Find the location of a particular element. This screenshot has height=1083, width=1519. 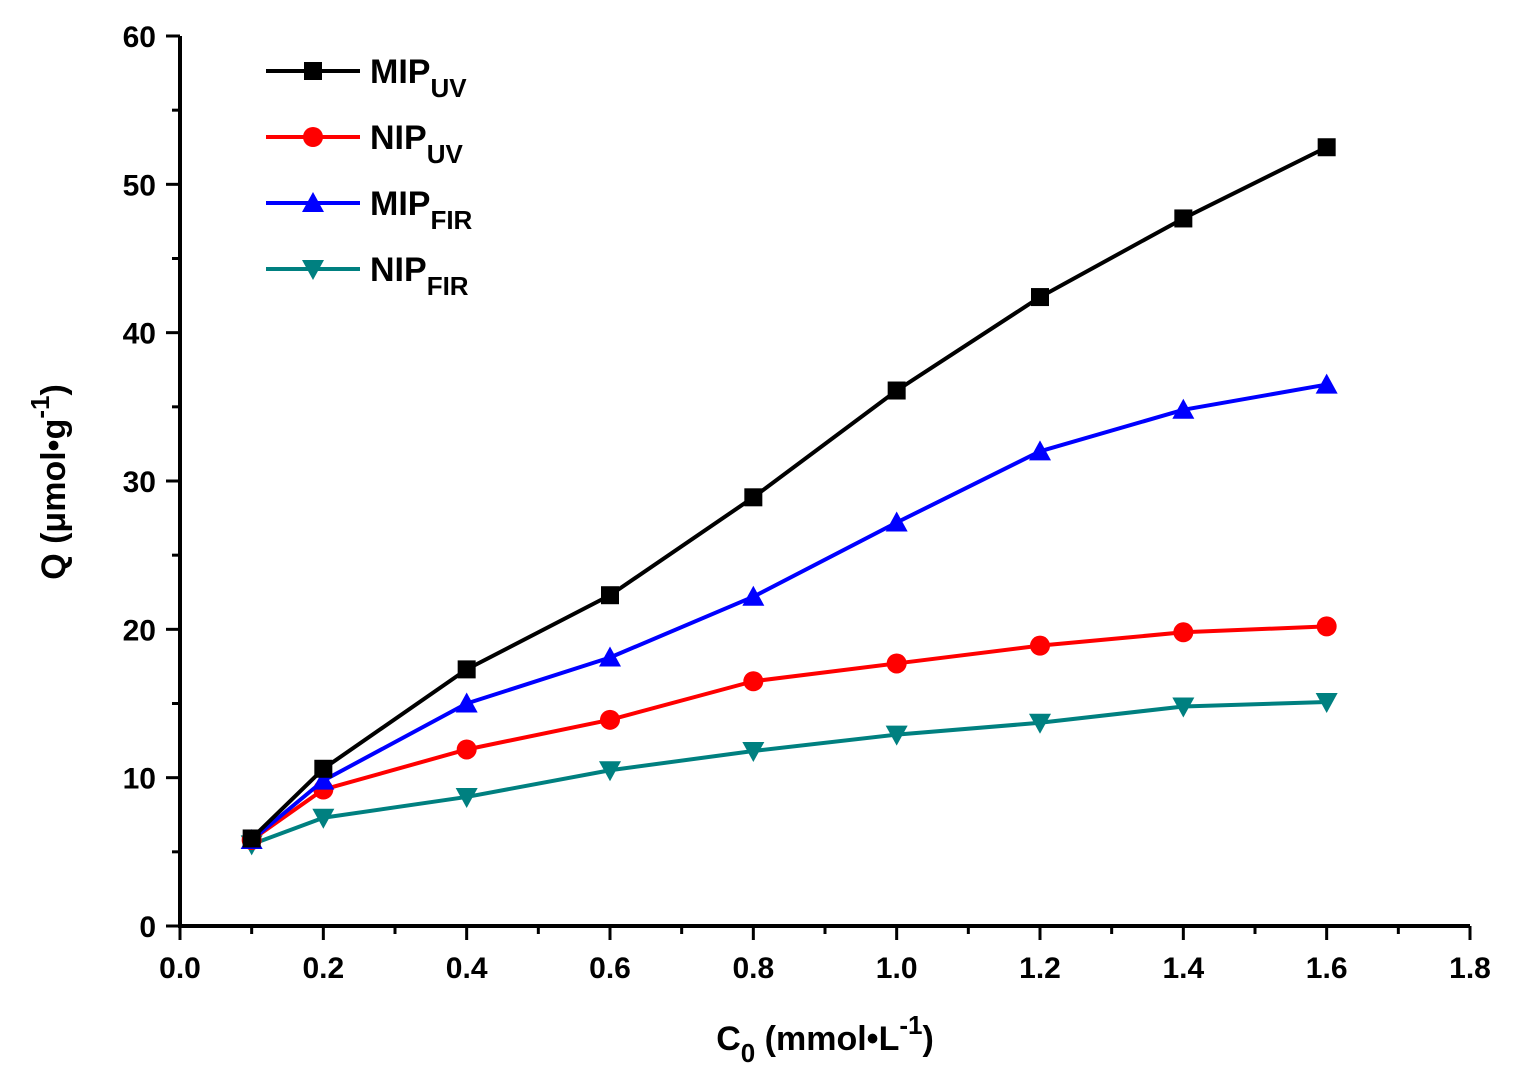

x-axis-title-unit: (mmol•L is located at coordinates (827, 1039).